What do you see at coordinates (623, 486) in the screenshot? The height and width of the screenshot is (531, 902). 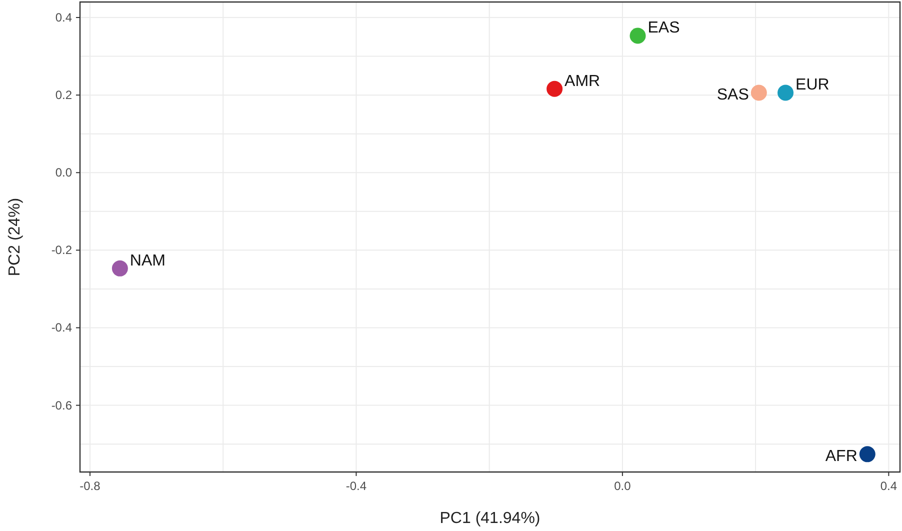 I see `x-tick-label: 0.0` at bounding box center [623, 486].